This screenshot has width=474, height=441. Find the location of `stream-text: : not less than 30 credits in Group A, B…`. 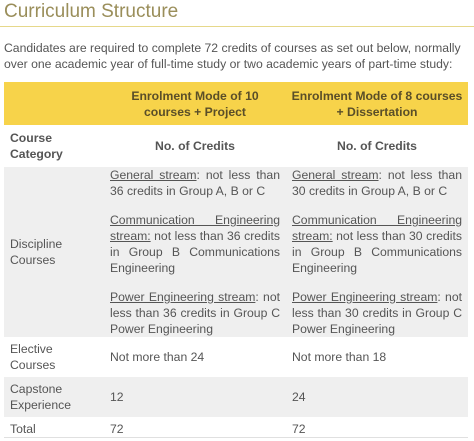

stream-text: : not less than 30 credits in Group A, B… is located at coordinates (377, 183).